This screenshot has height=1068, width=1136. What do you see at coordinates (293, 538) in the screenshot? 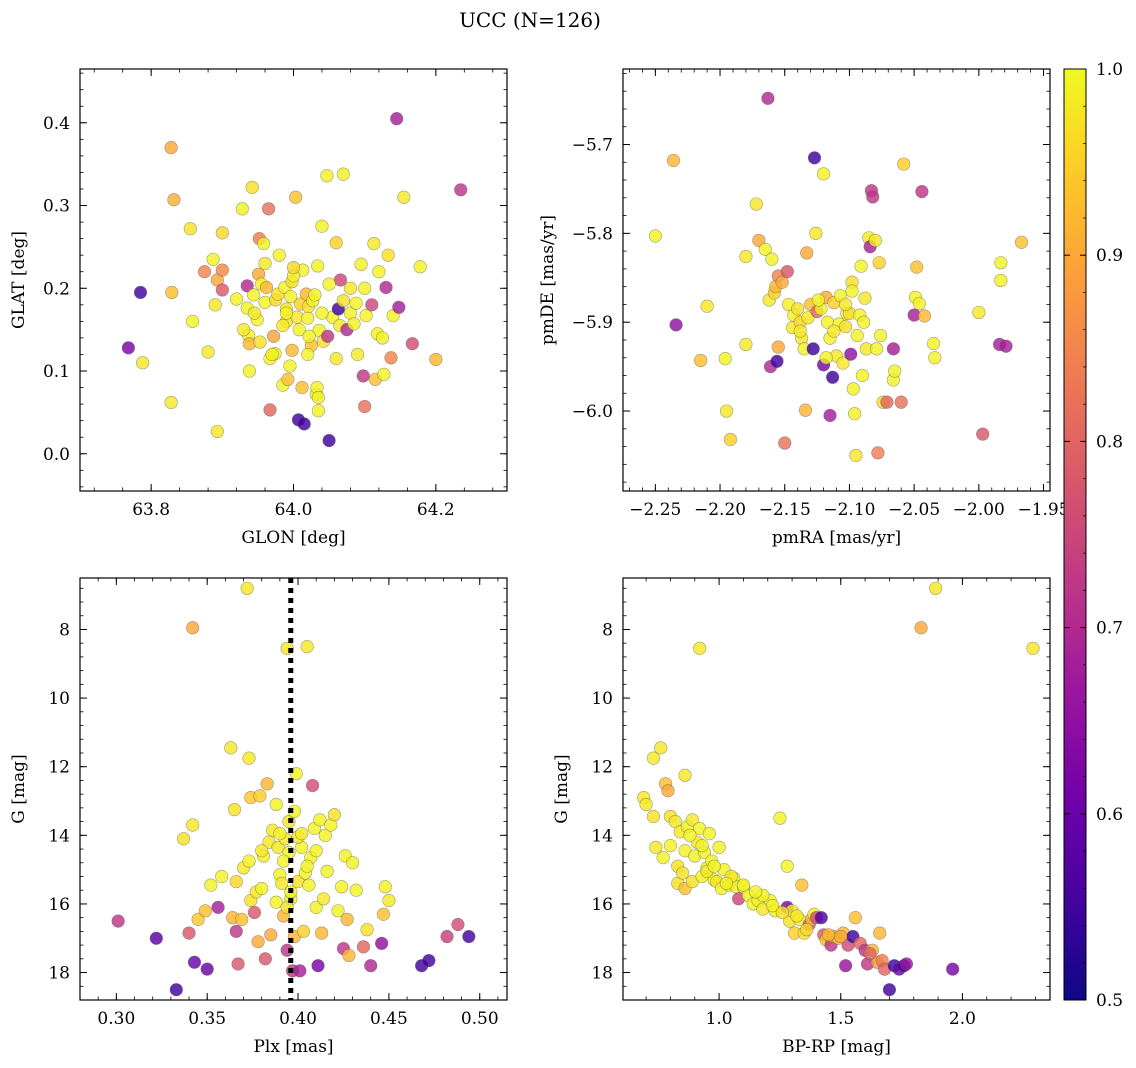
I see `x-axis-label: GLON [deg]` at bounding box center [293, 538].